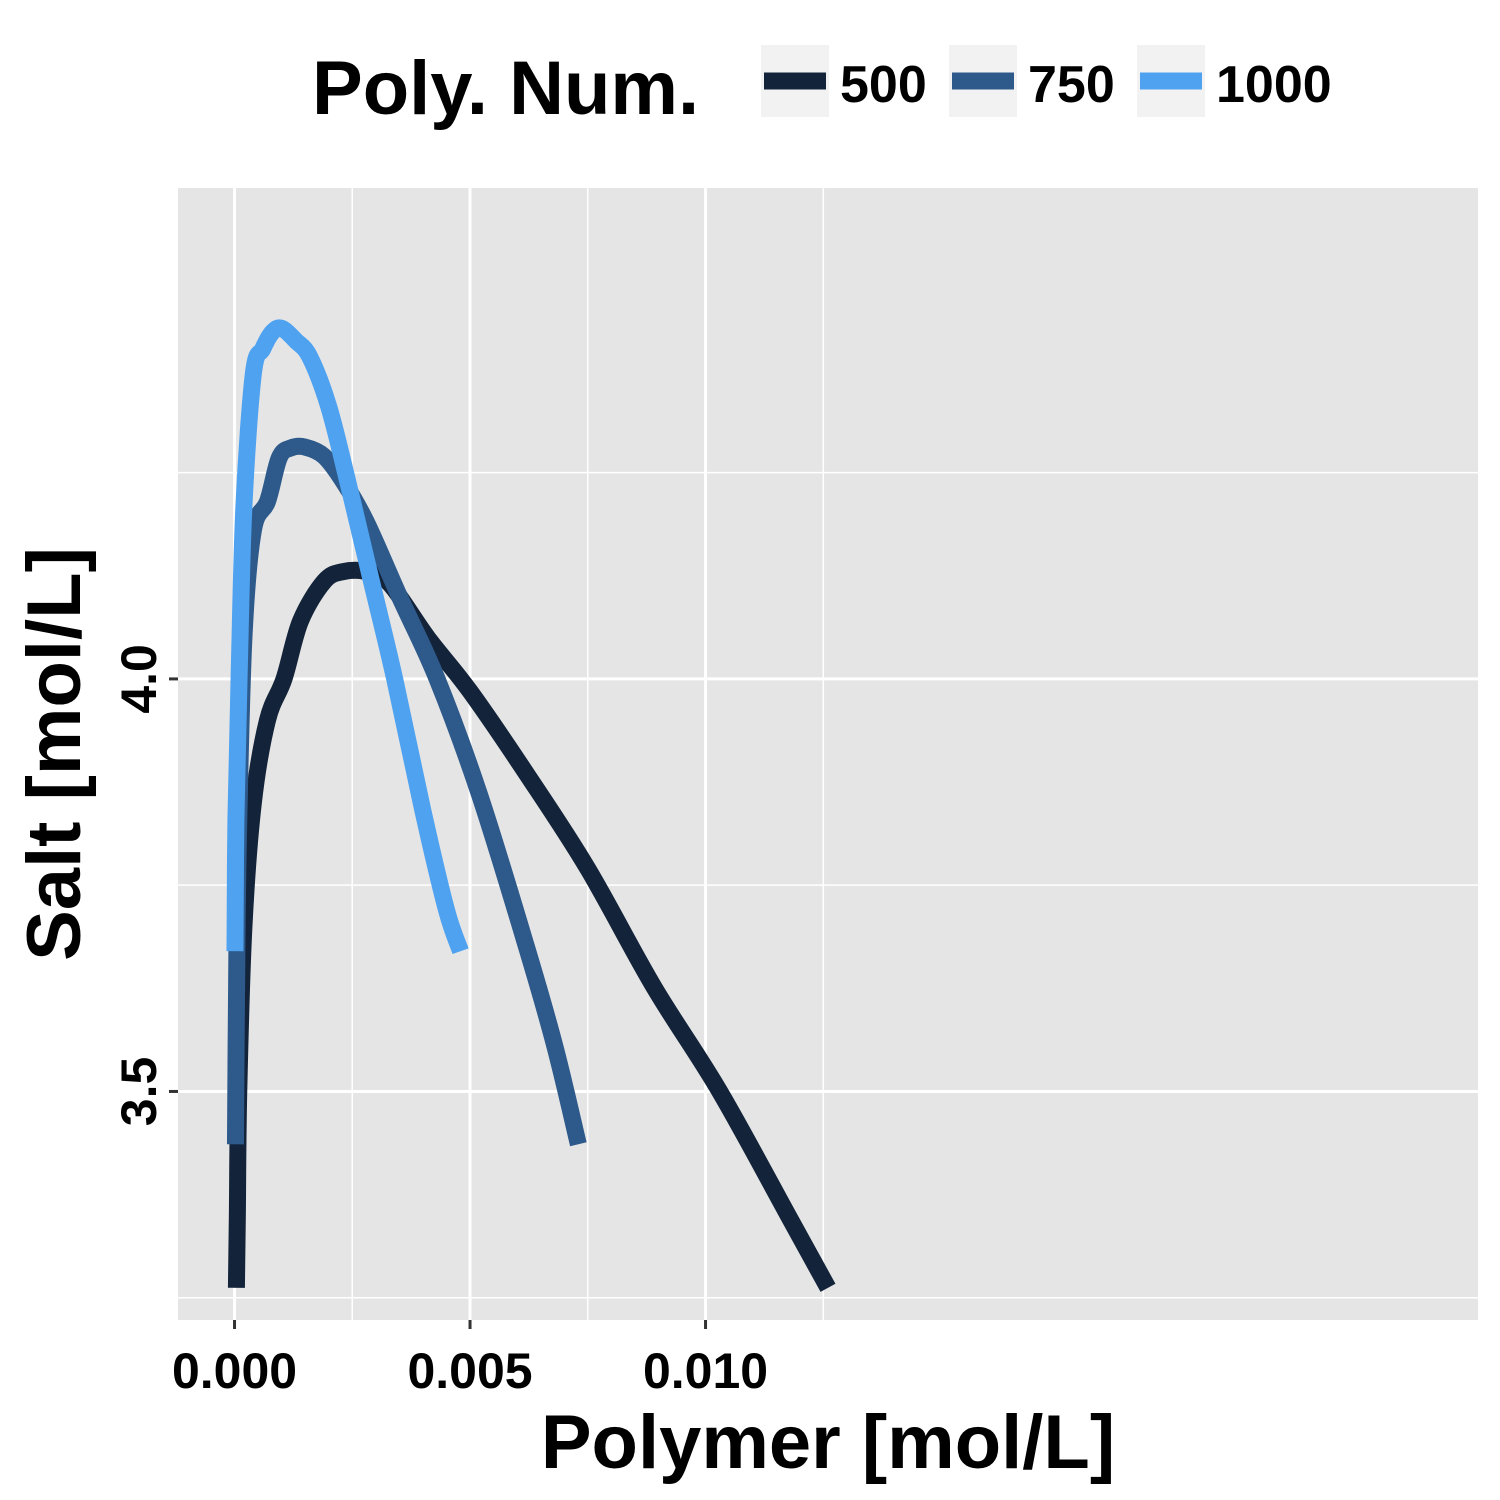  Describe the element at coordinates (139, 1092) in the screenshot. I see `y-tick-label: 3.5` at that location.